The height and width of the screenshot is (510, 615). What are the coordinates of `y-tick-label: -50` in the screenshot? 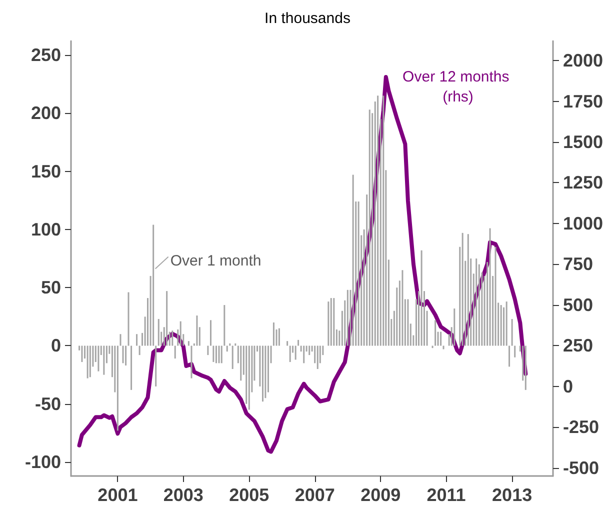 It's located at (47, 404).